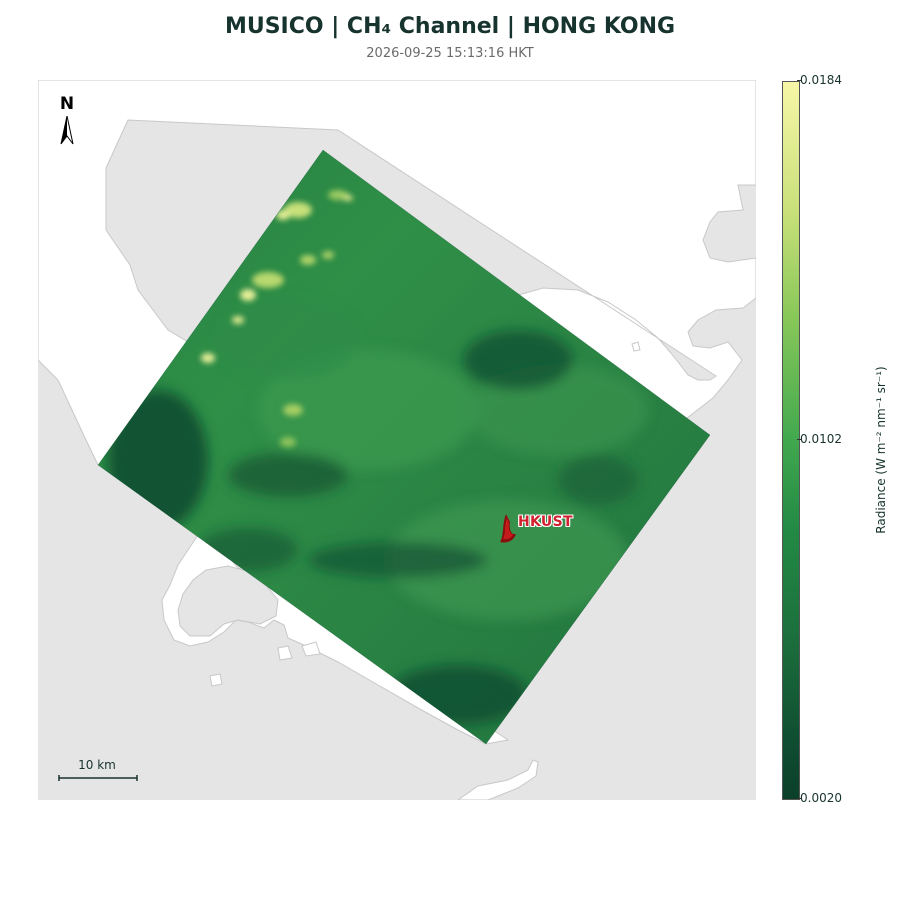 This screenshot has width=900, height=900. Describe the element at coordinates (98, 778) in the screenshot. I see `scale-bar-line` at that location.